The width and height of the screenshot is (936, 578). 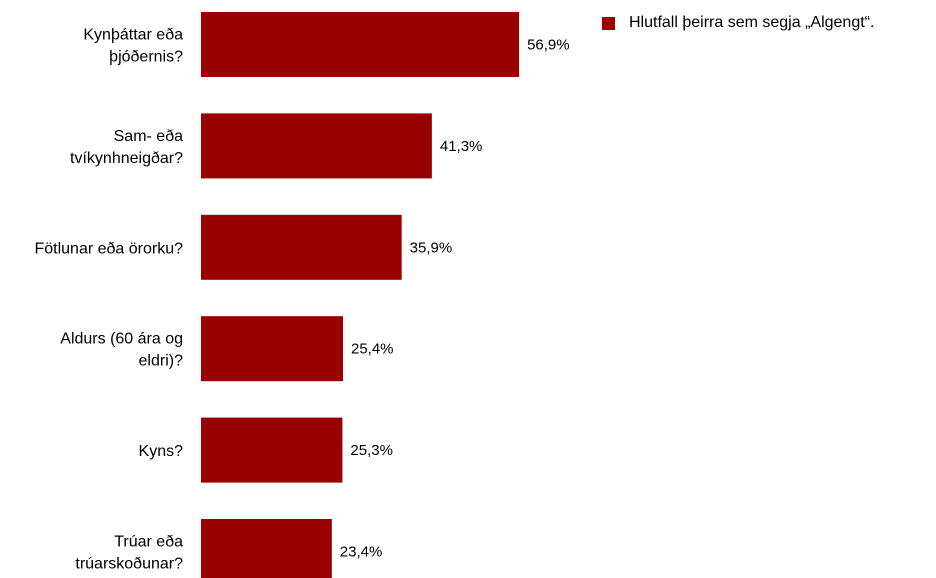 I want to click on value-label: 25,4%, so click(x=372, y=349).